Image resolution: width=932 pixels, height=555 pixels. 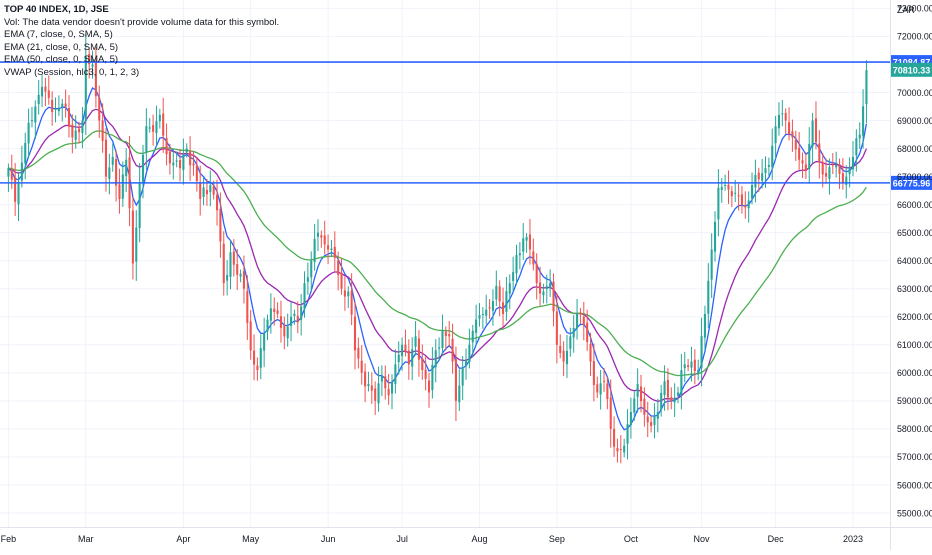 I want to click on chart-title: TOP 40 INDEX, 1D, JSE, so click(x=141, y=10).